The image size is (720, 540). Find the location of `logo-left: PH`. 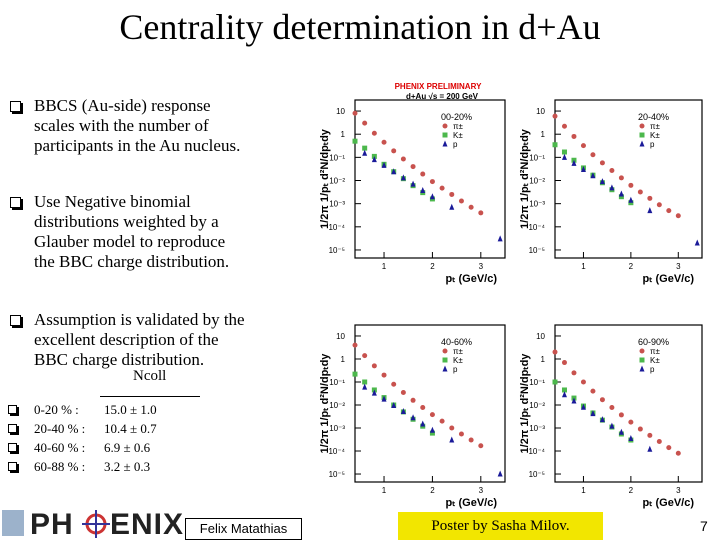

logo-left: PH is located at coordinates (52, 524).